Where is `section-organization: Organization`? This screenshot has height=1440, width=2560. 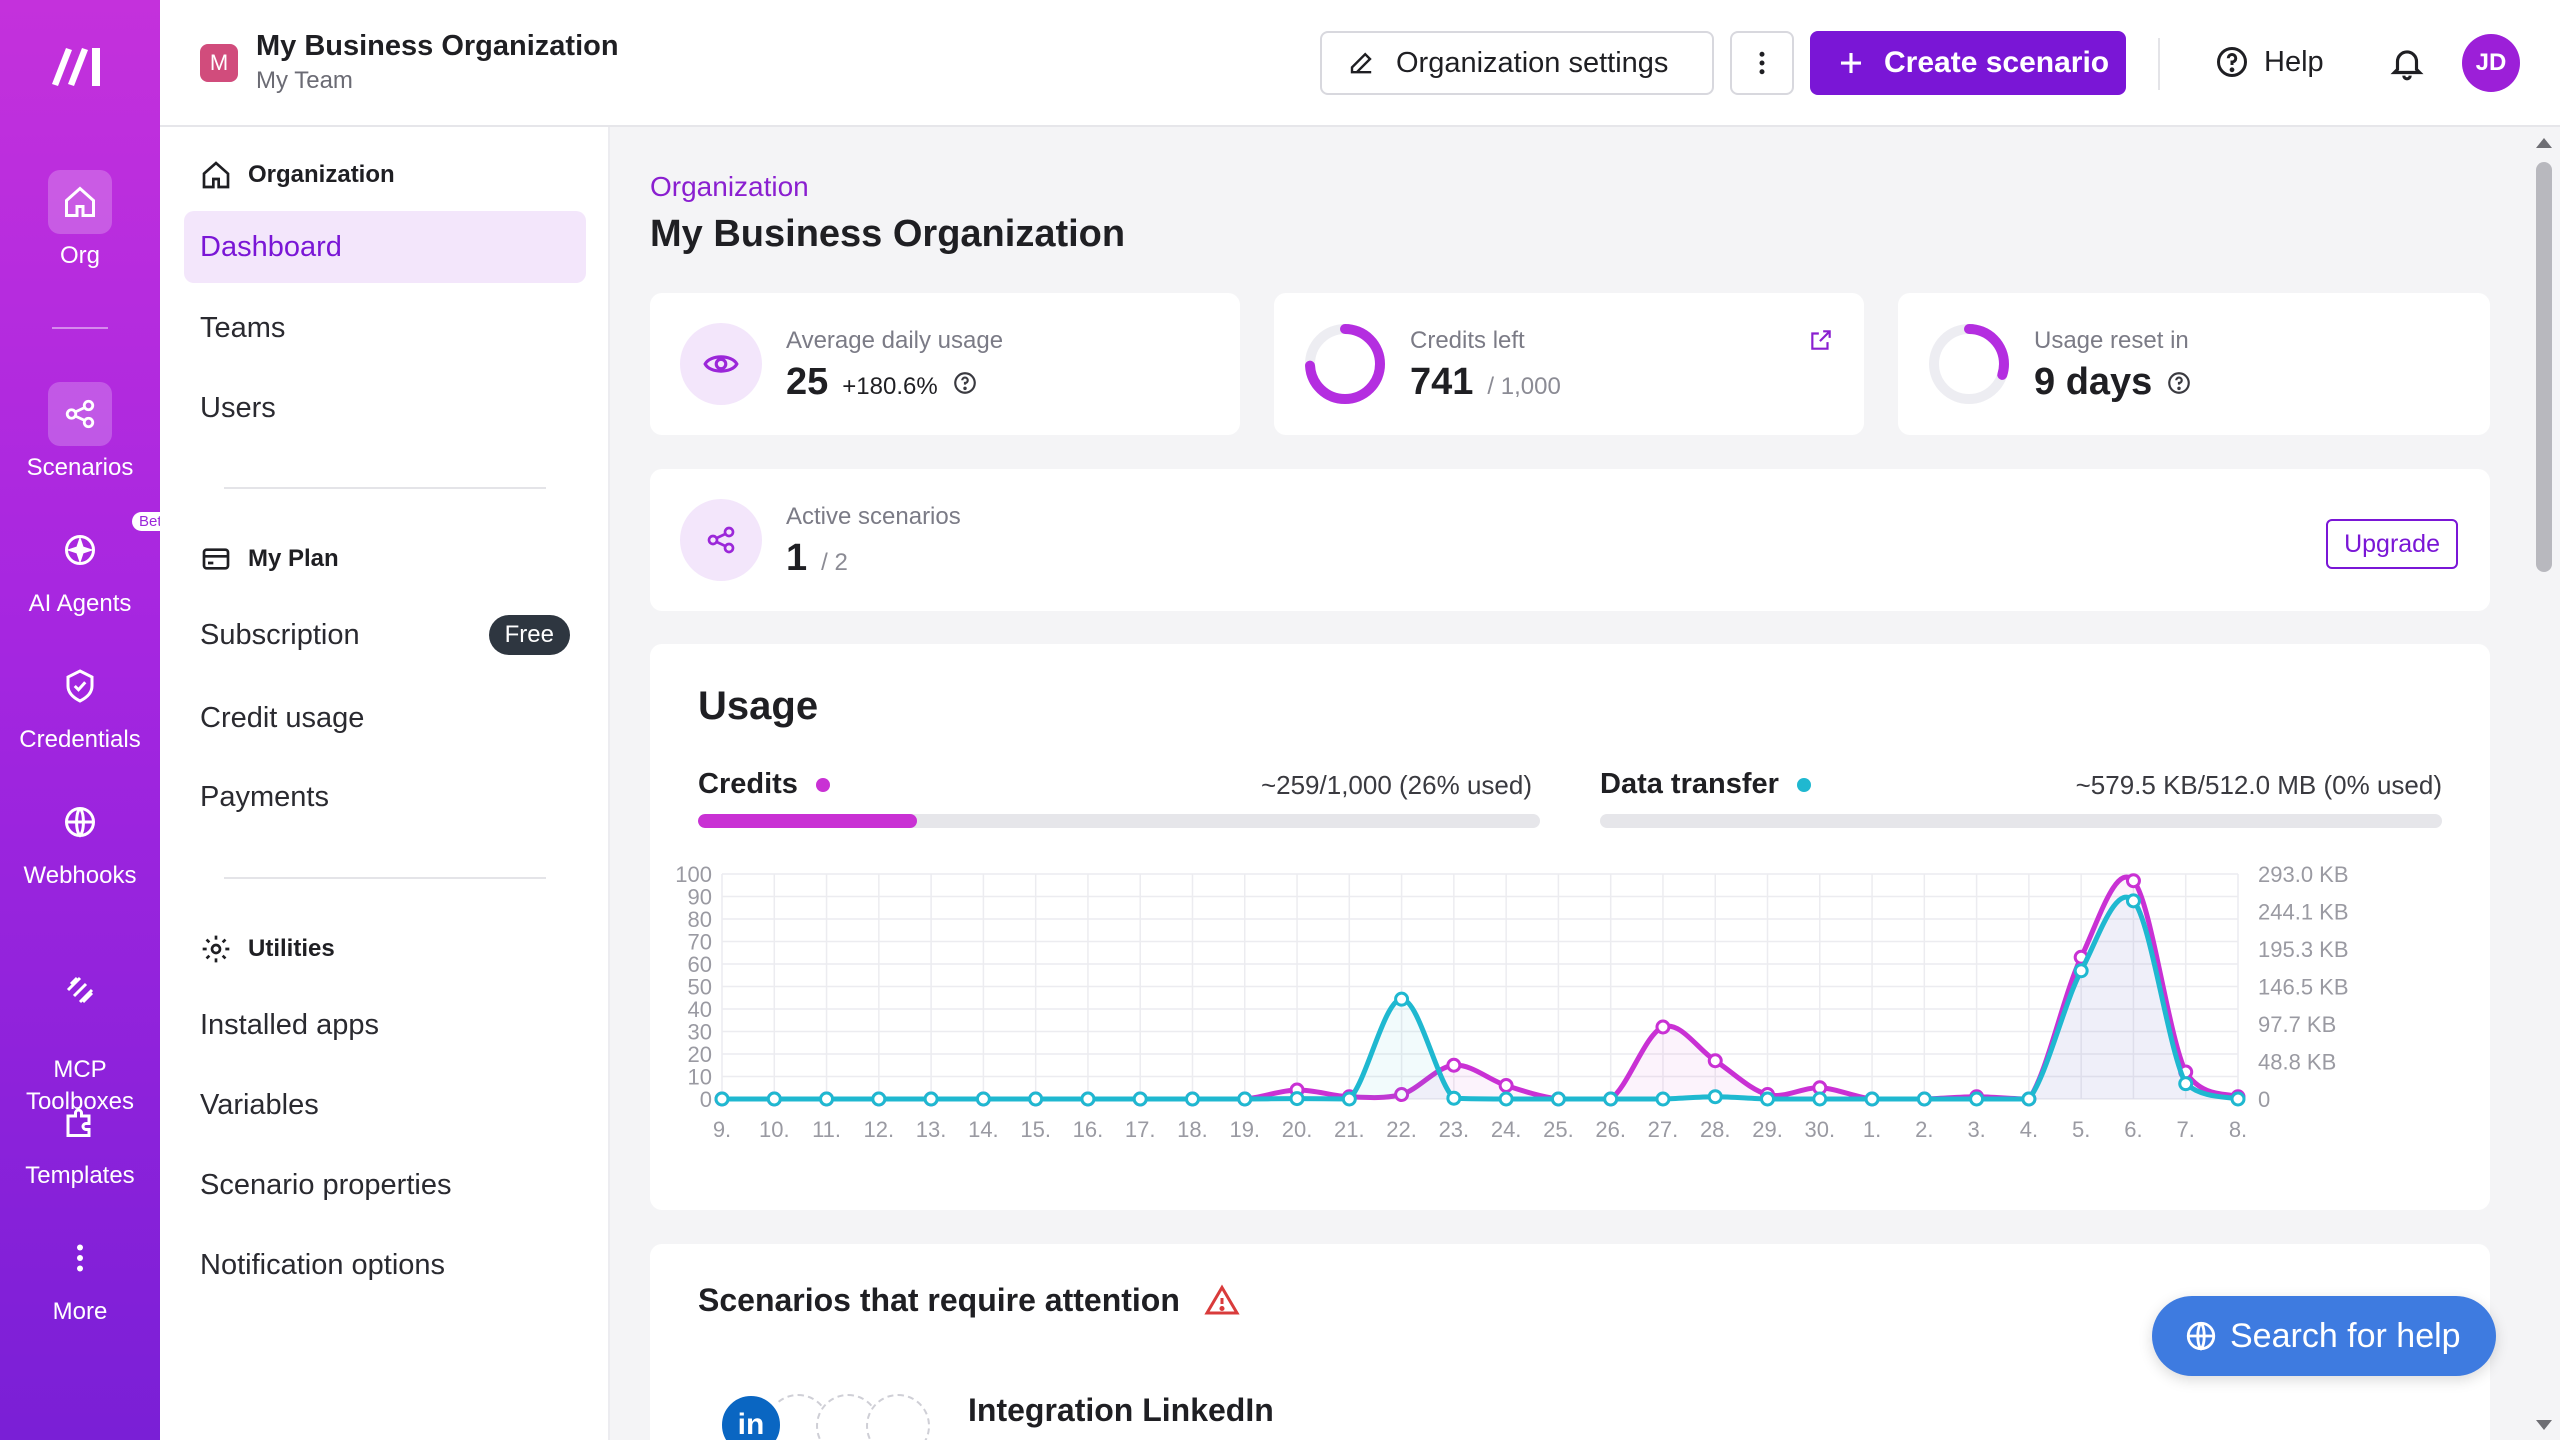 section-organization: Organization is located at coordinates (297, 175).